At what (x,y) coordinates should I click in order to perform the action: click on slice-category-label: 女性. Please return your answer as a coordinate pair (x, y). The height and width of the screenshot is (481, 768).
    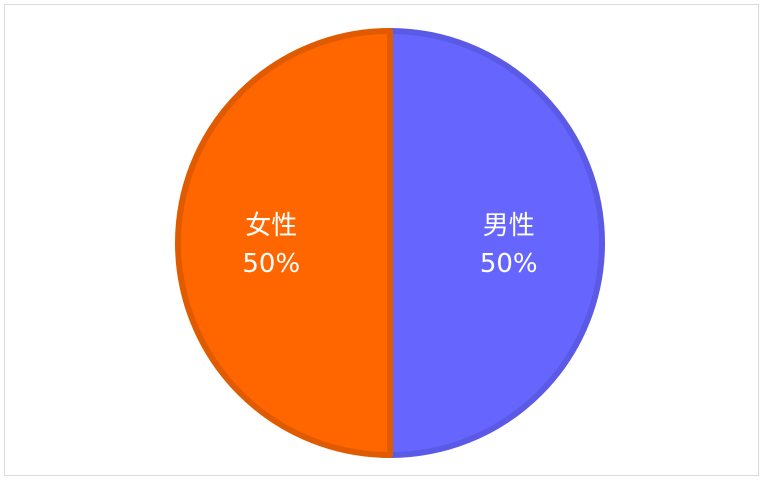
    Looking at the image, I should click on (271, 226).